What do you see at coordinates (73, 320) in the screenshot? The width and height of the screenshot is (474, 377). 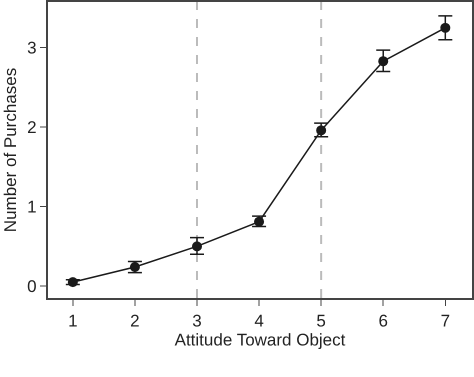 I see `x-tick-label: 1` at bounding box center [73, 320].